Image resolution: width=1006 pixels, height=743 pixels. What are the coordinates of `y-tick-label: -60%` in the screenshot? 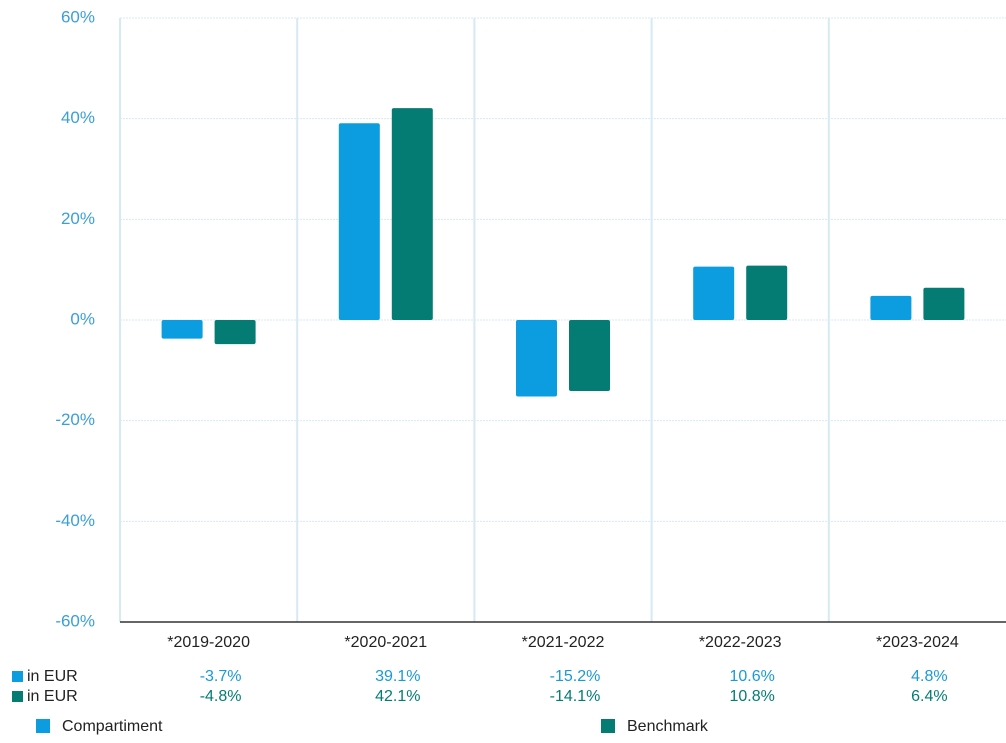 It's located at (75, 620).